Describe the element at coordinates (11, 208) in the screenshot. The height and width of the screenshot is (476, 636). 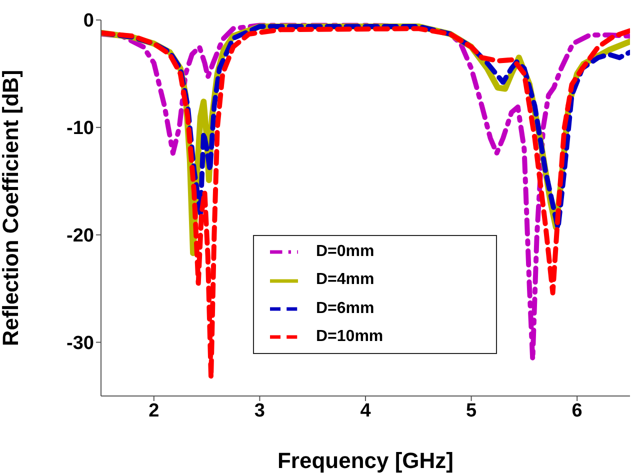
I see `y-axis-title: Reflection Coefficient [dB]` at that location.